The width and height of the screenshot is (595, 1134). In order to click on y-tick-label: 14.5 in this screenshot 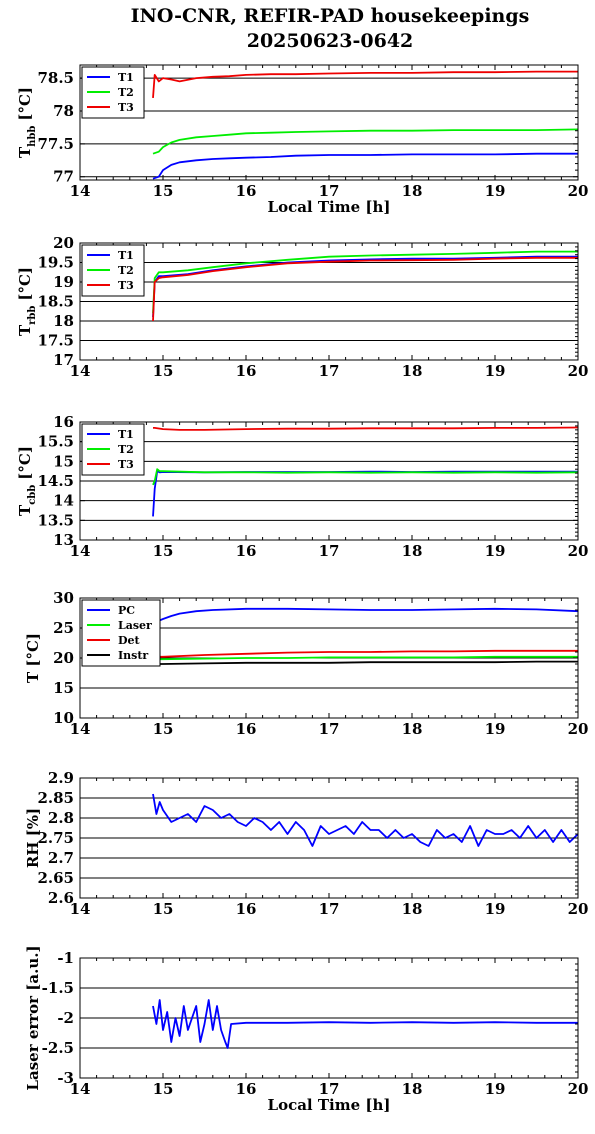, I will do `click(55, 481)`.